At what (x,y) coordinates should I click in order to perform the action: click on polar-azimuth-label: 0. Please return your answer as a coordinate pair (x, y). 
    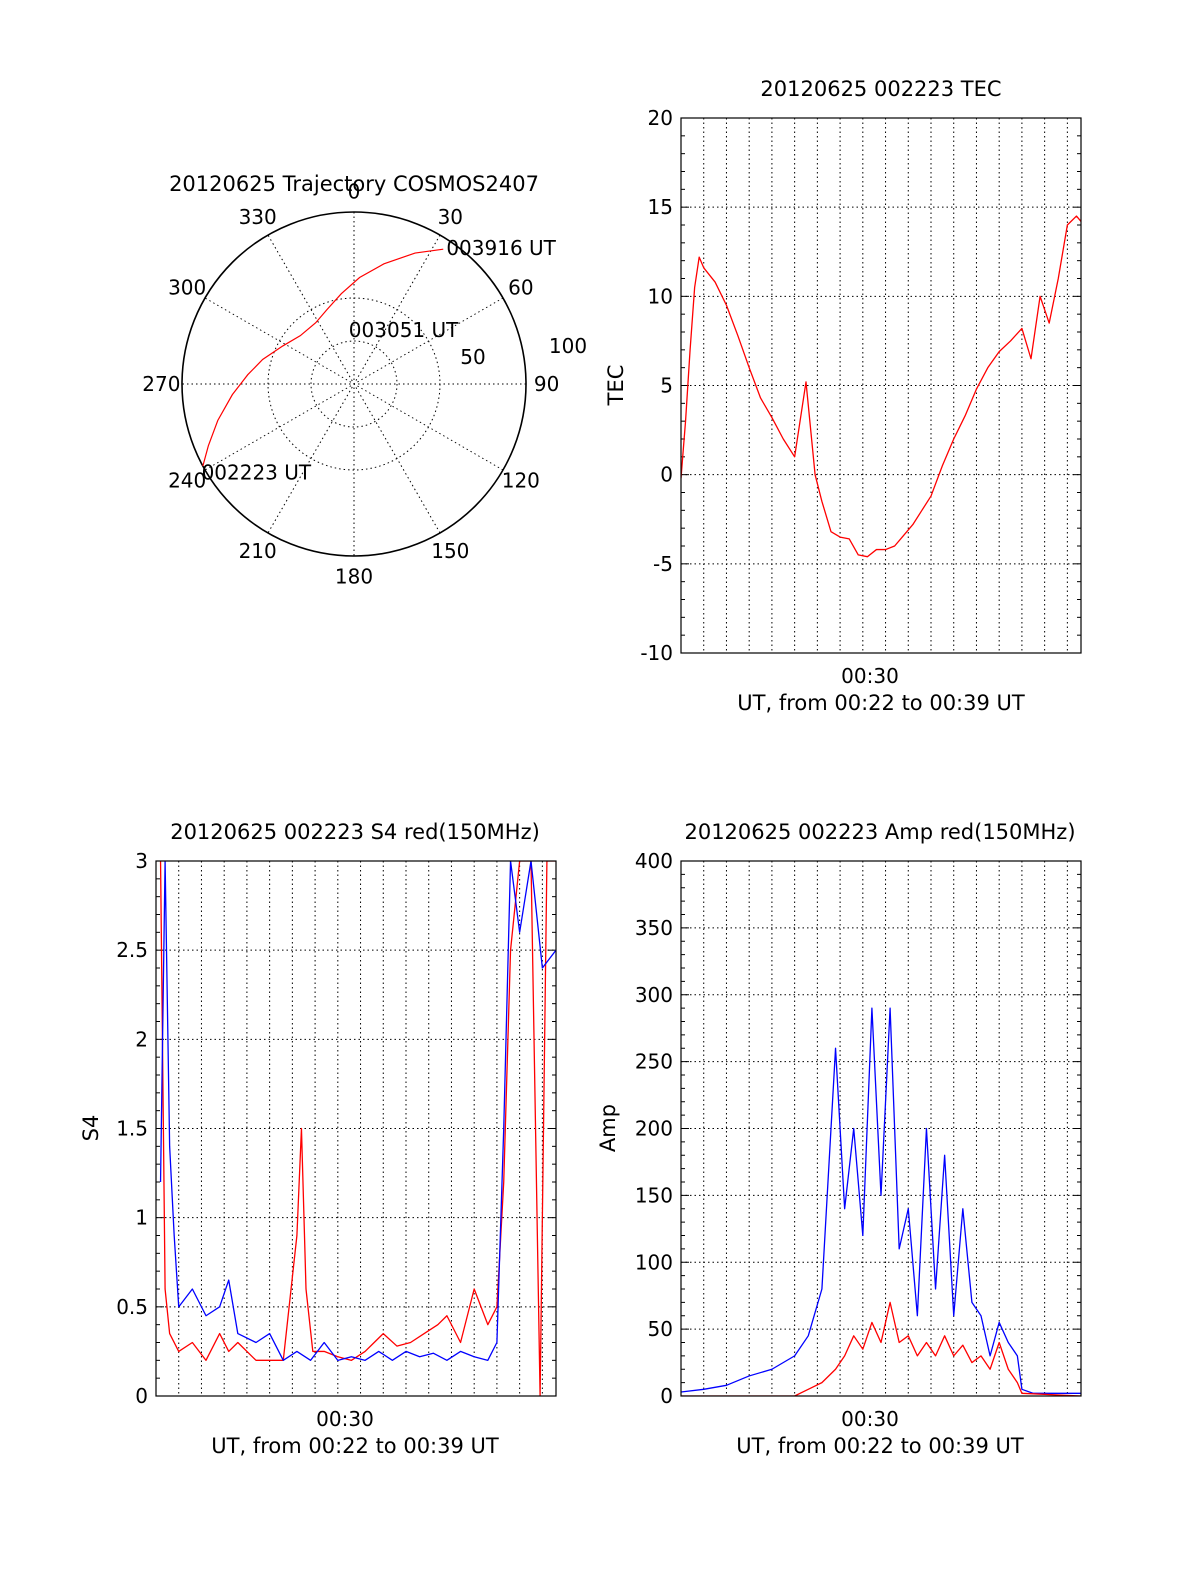
    Looking at the image, I should click on (354, 191).